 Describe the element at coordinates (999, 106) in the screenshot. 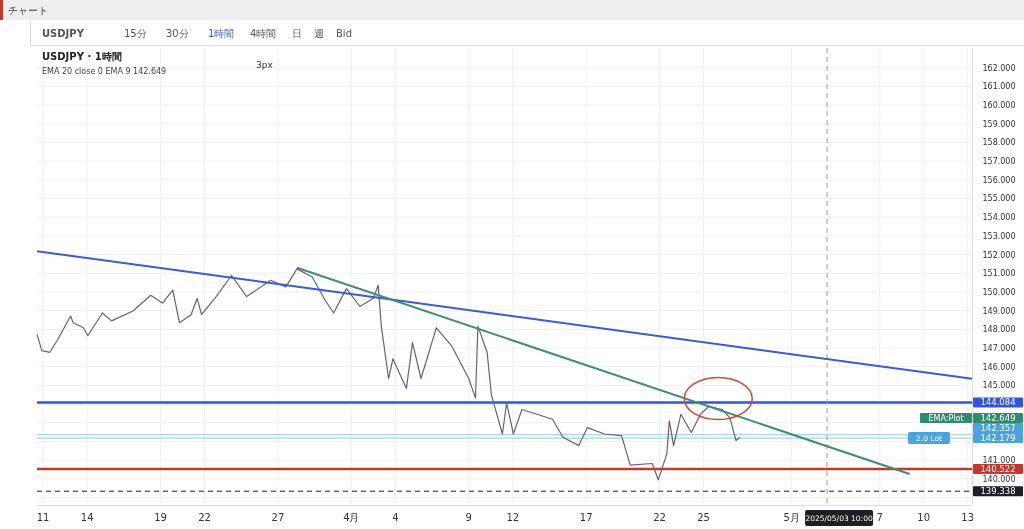

I see `y-tick-label: 160.000` at that location.